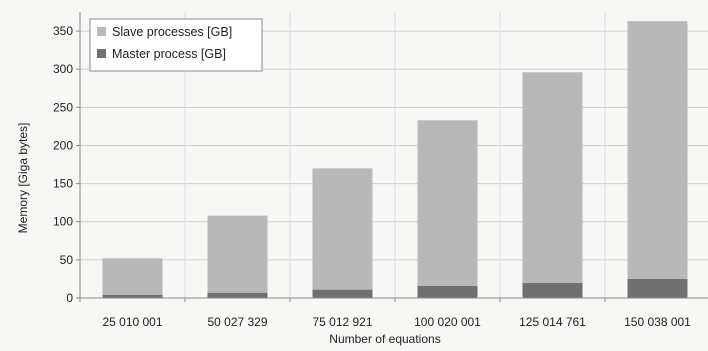 This screenshot has width=708, height=351. Describe the element at coordinates (63, 145) in the screenshot. I see `y-tick-label: 200` at that location.